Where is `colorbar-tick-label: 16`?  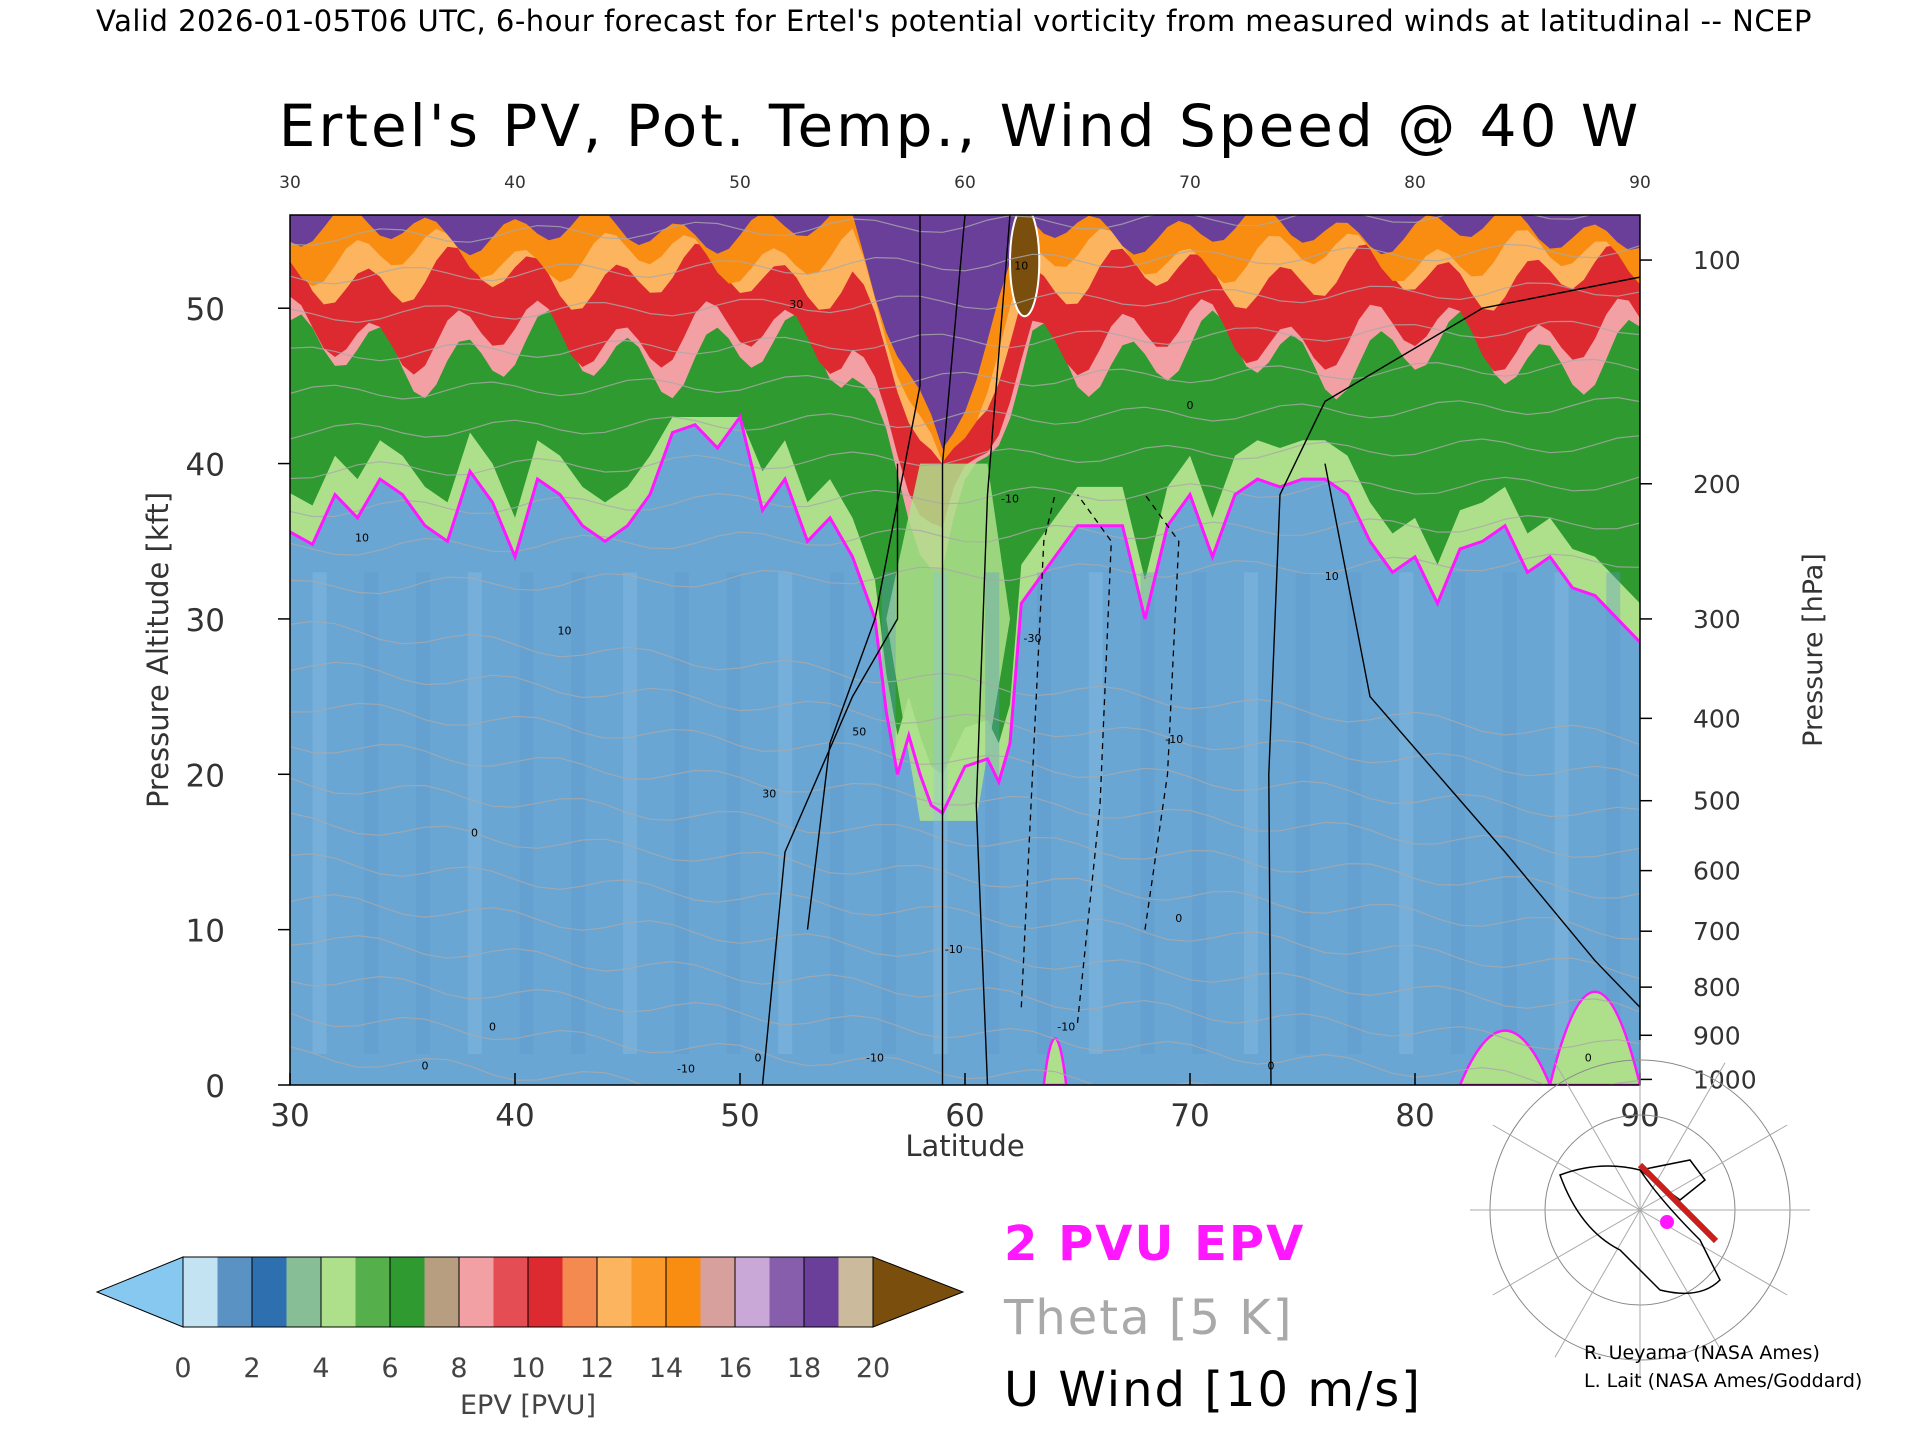
colorbar-tick-label: 16 is located at coordinates (735, 1368).